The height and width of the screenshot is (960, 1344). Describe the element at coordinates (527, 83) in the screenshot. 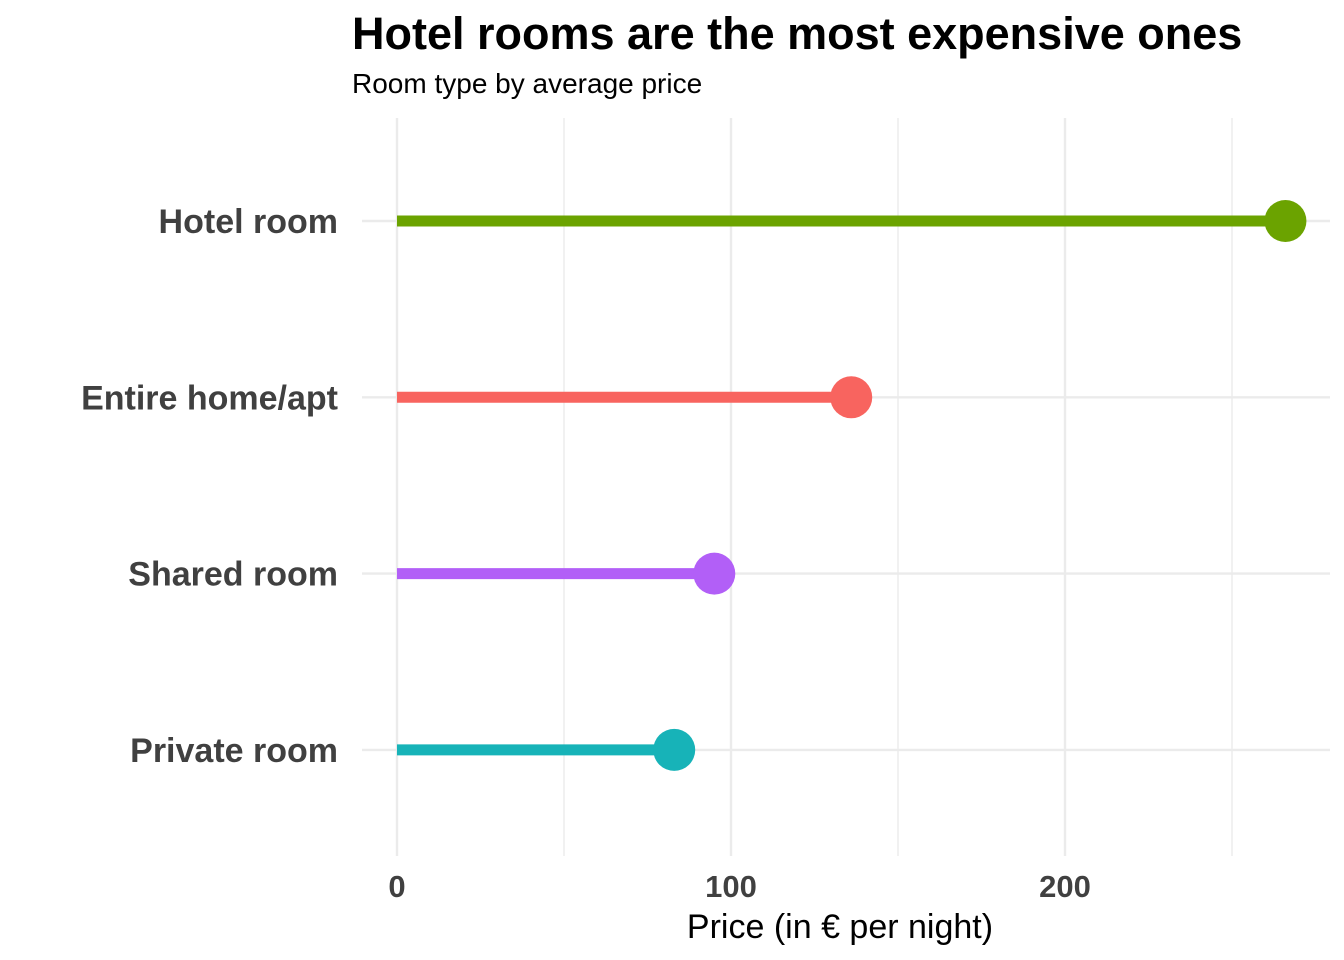

I see `chart-subtitle: Room type by average price` at that location.